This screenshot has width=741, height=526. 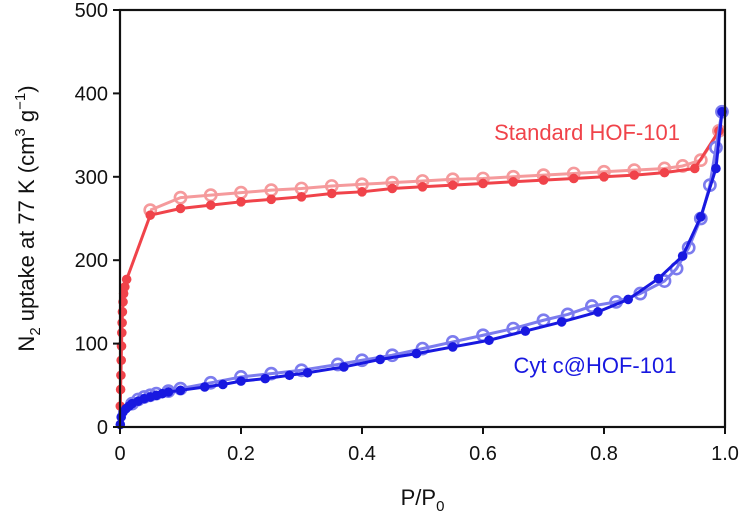 What do you see at coordinates (20, 132) in the screenshot?
I see `y-axis-title-superscript1: 3` at bounding box center [20, 132].